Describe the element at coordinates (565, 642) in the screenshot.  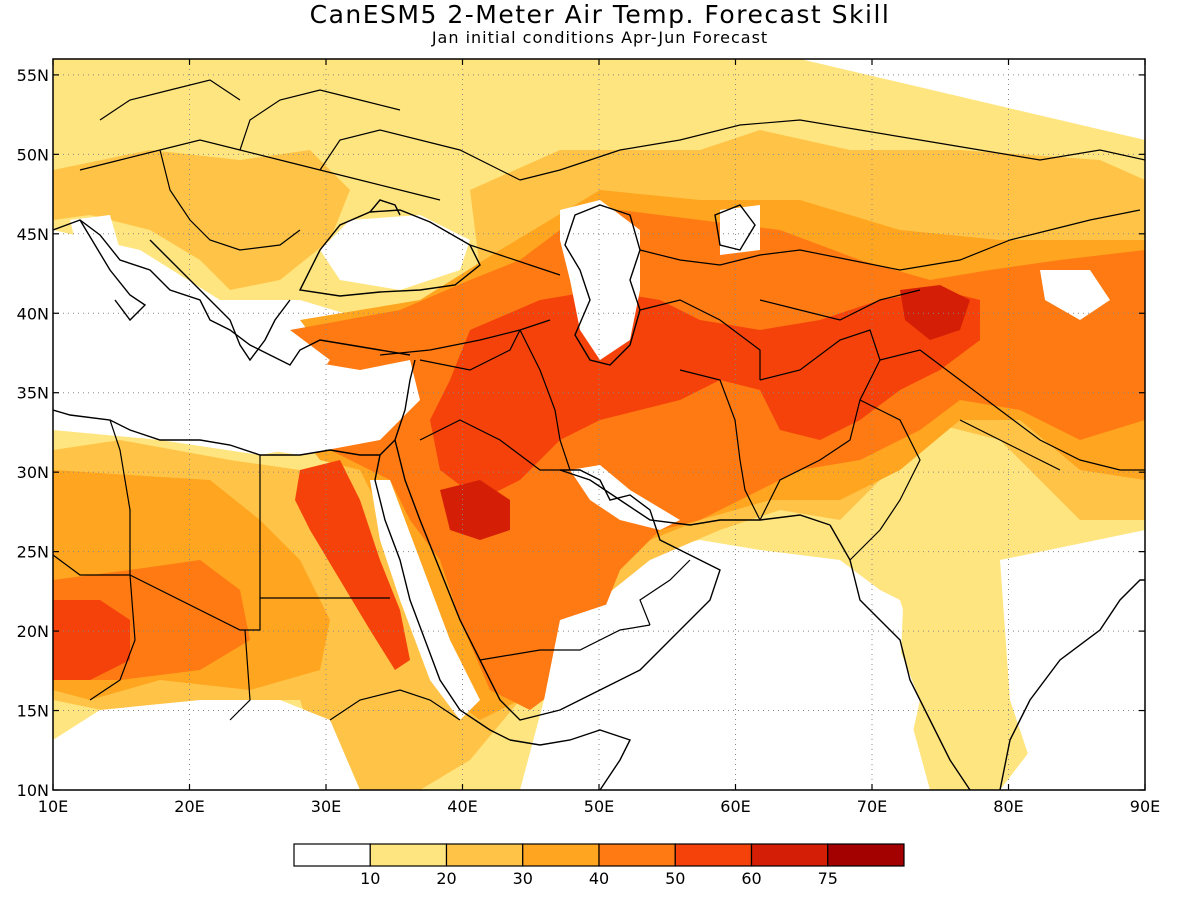
I see `border-saudi-yemen` at that location.